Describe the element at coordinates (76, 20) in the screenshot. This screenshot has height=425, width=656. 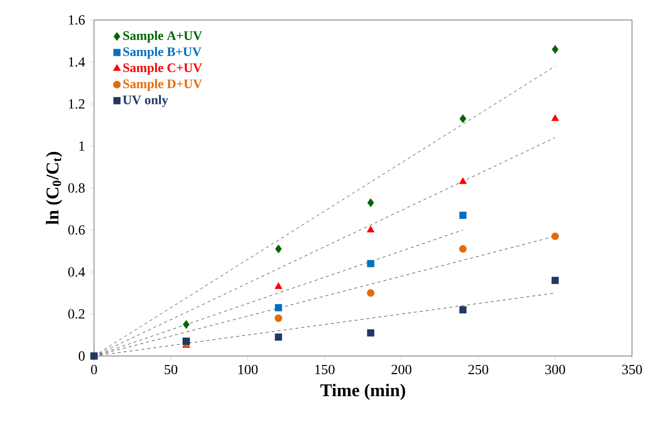
I see `y-tick-label: 1.6` at that location.